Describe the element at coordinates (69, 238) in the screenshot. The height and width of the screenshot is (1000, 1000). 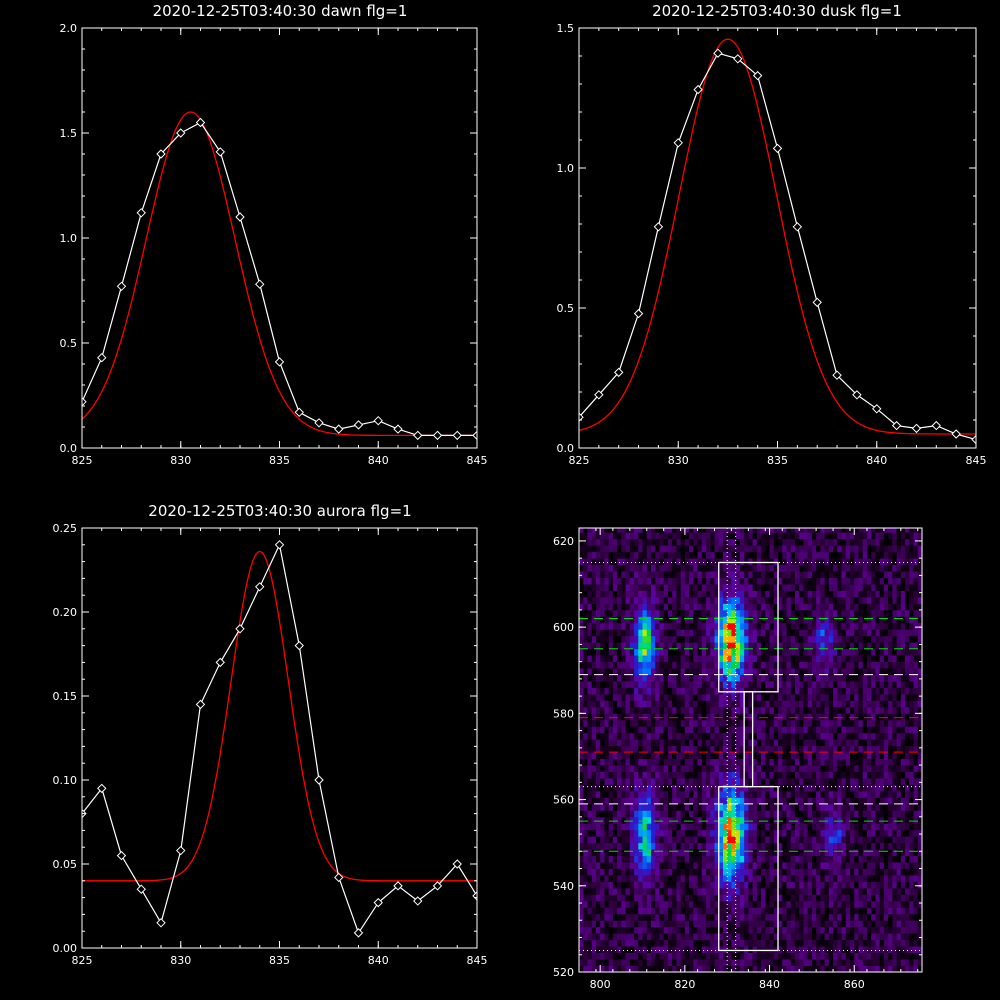
I see `y-tick-label-dawn: 1.0` at that location.